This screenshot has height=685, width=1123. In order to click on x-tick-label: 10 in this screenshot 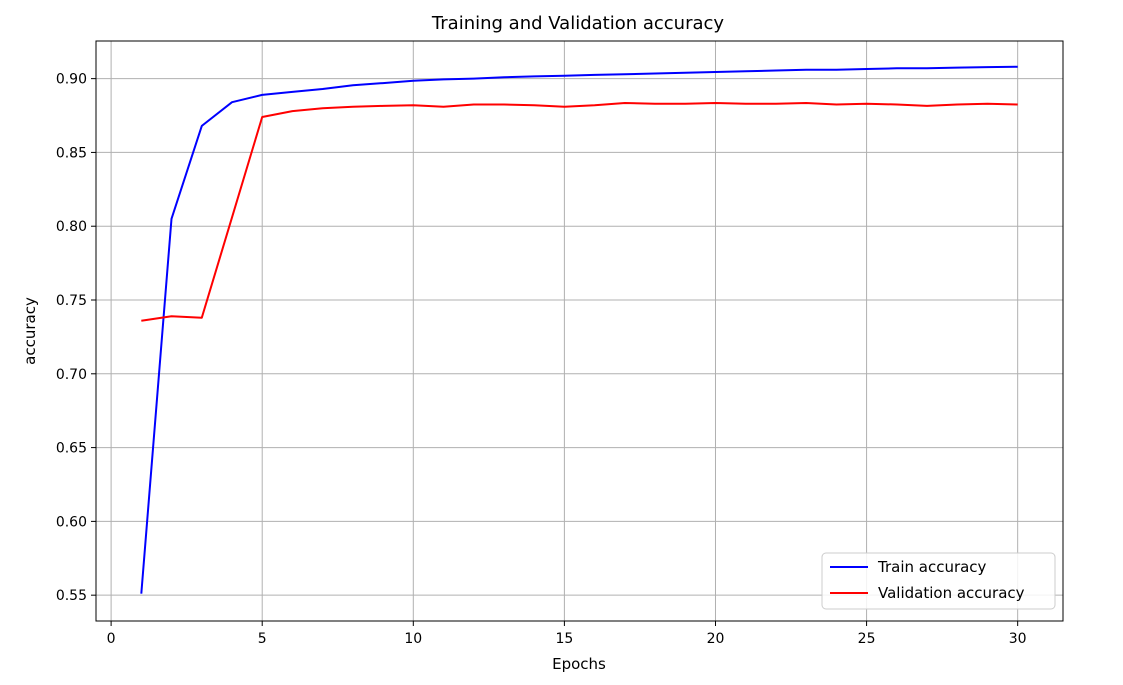, I will do `click(413, 639)`.